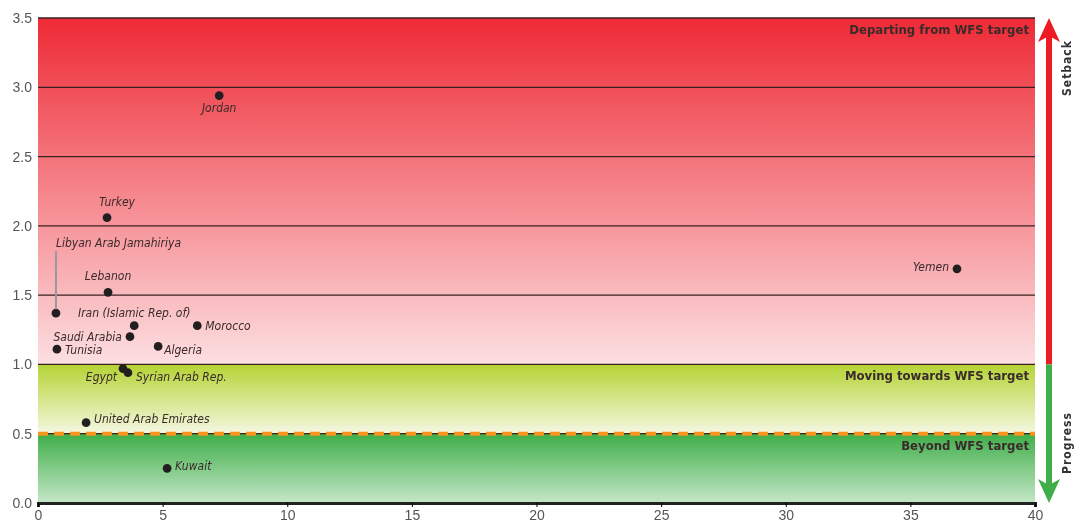 The width and height of the screenshot is (1081, 530). Describe the element at coordinates (108, 276) in the screenshot. I see `series-label: Lebanon` at that location.